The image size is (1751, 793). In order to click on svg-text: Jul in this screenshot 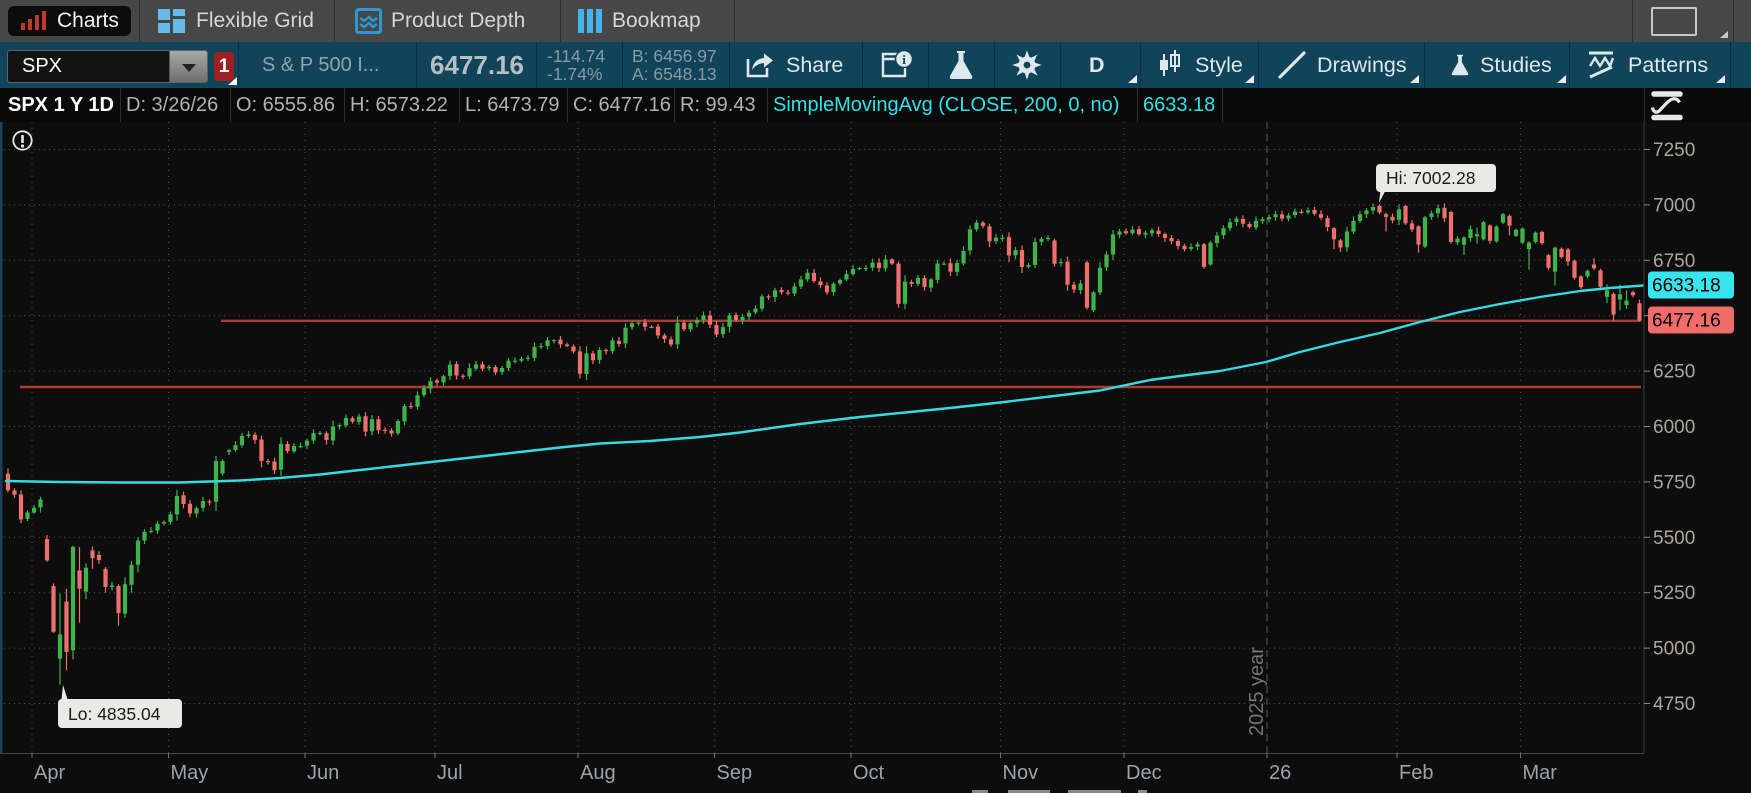, I will do `click(450, 773)`.